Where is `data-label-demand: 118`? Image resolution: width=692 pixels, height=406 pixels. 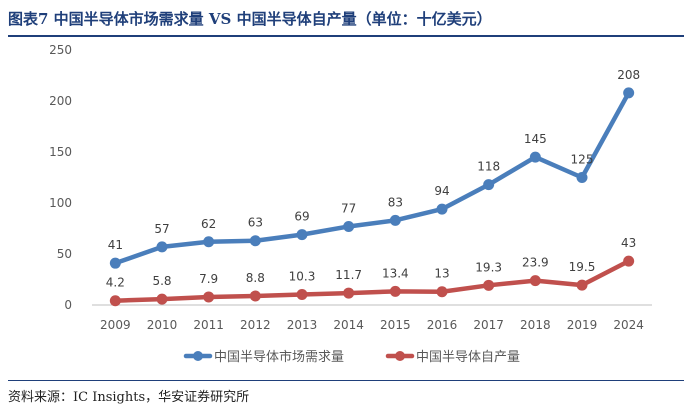 data-label-demand: 118 is located at coordinates (488, 167).